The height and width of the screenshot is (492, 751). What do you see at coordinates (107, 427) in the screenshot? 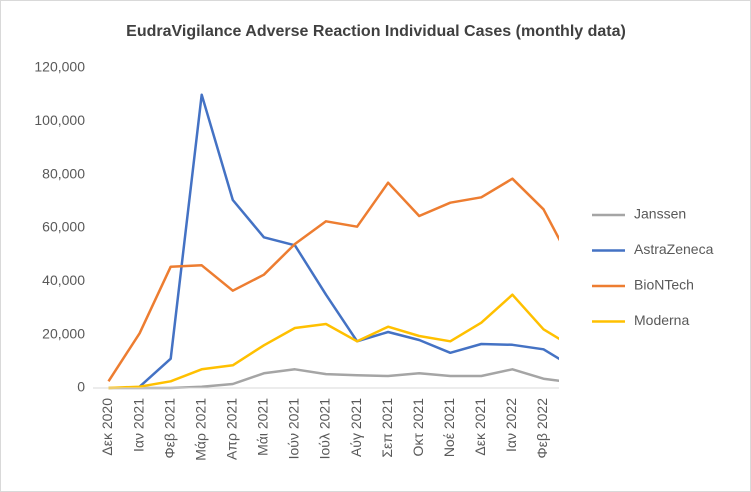
I see `x-tick-label: Δεκ 2020` at bounding box center [107, 427].